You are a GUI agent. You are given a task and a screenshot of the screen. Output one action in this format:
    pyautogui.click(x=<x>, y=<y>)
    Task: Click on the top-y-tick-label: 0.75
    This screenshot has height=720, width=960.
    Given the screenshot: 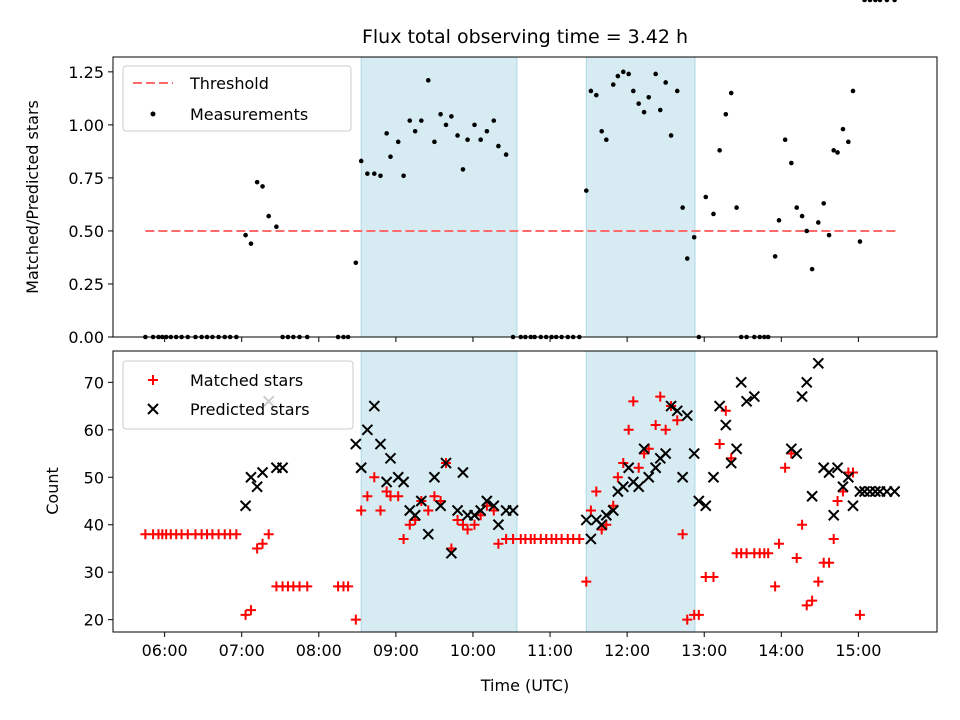 What is the action you would take?
    pyautogui.click(x=86, y=178)
    